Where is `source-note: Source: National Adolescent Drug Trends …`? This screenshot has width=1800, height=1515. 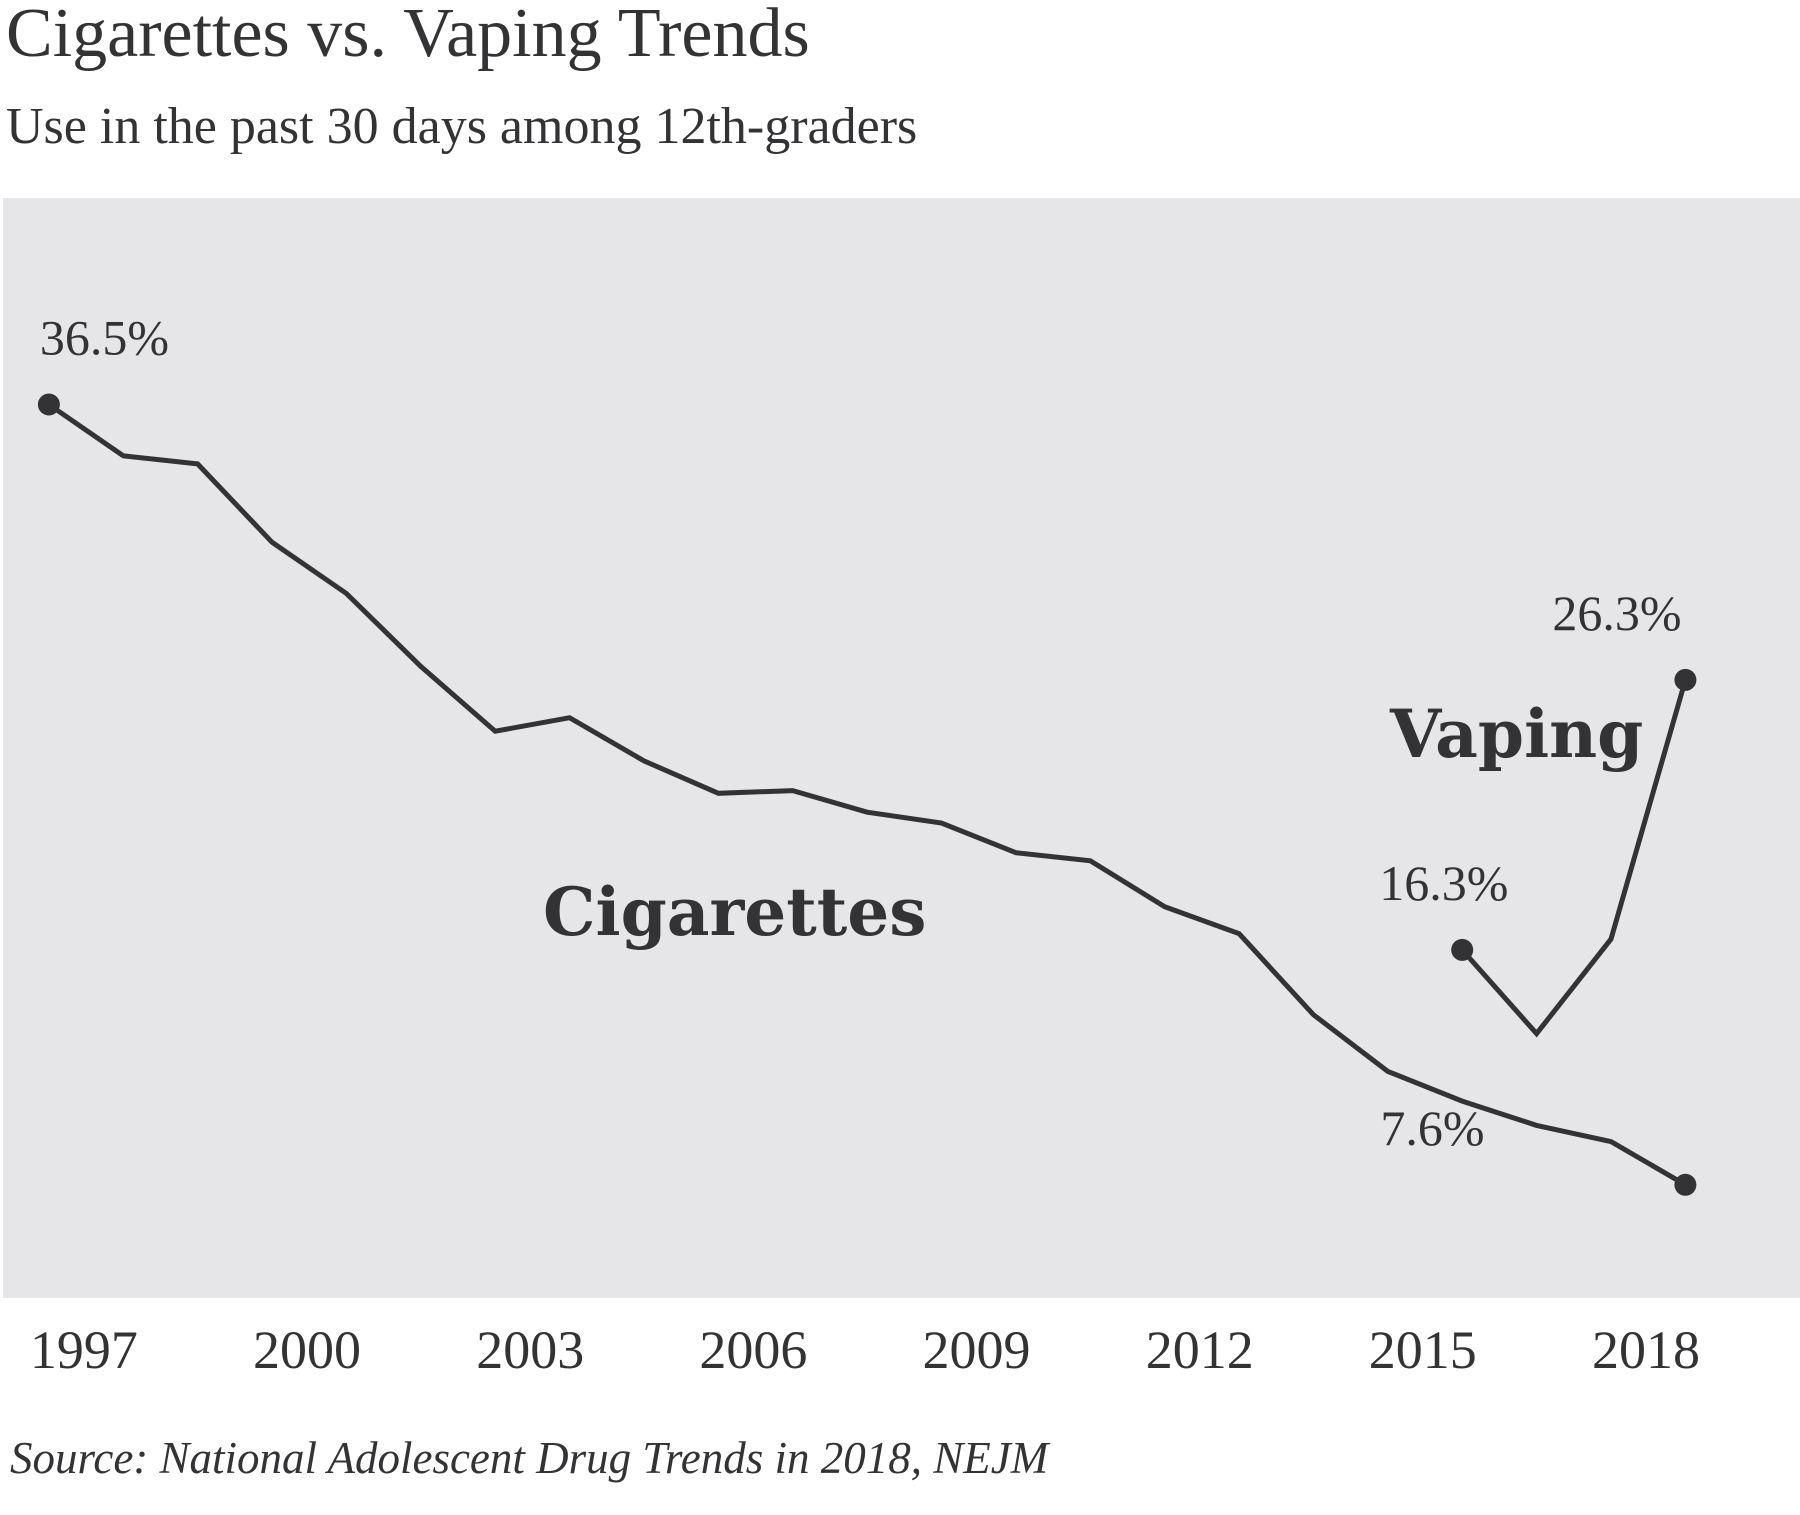 source-note: Source: National Adolescent Drug Trends … is located at coordinates (529, 1458).